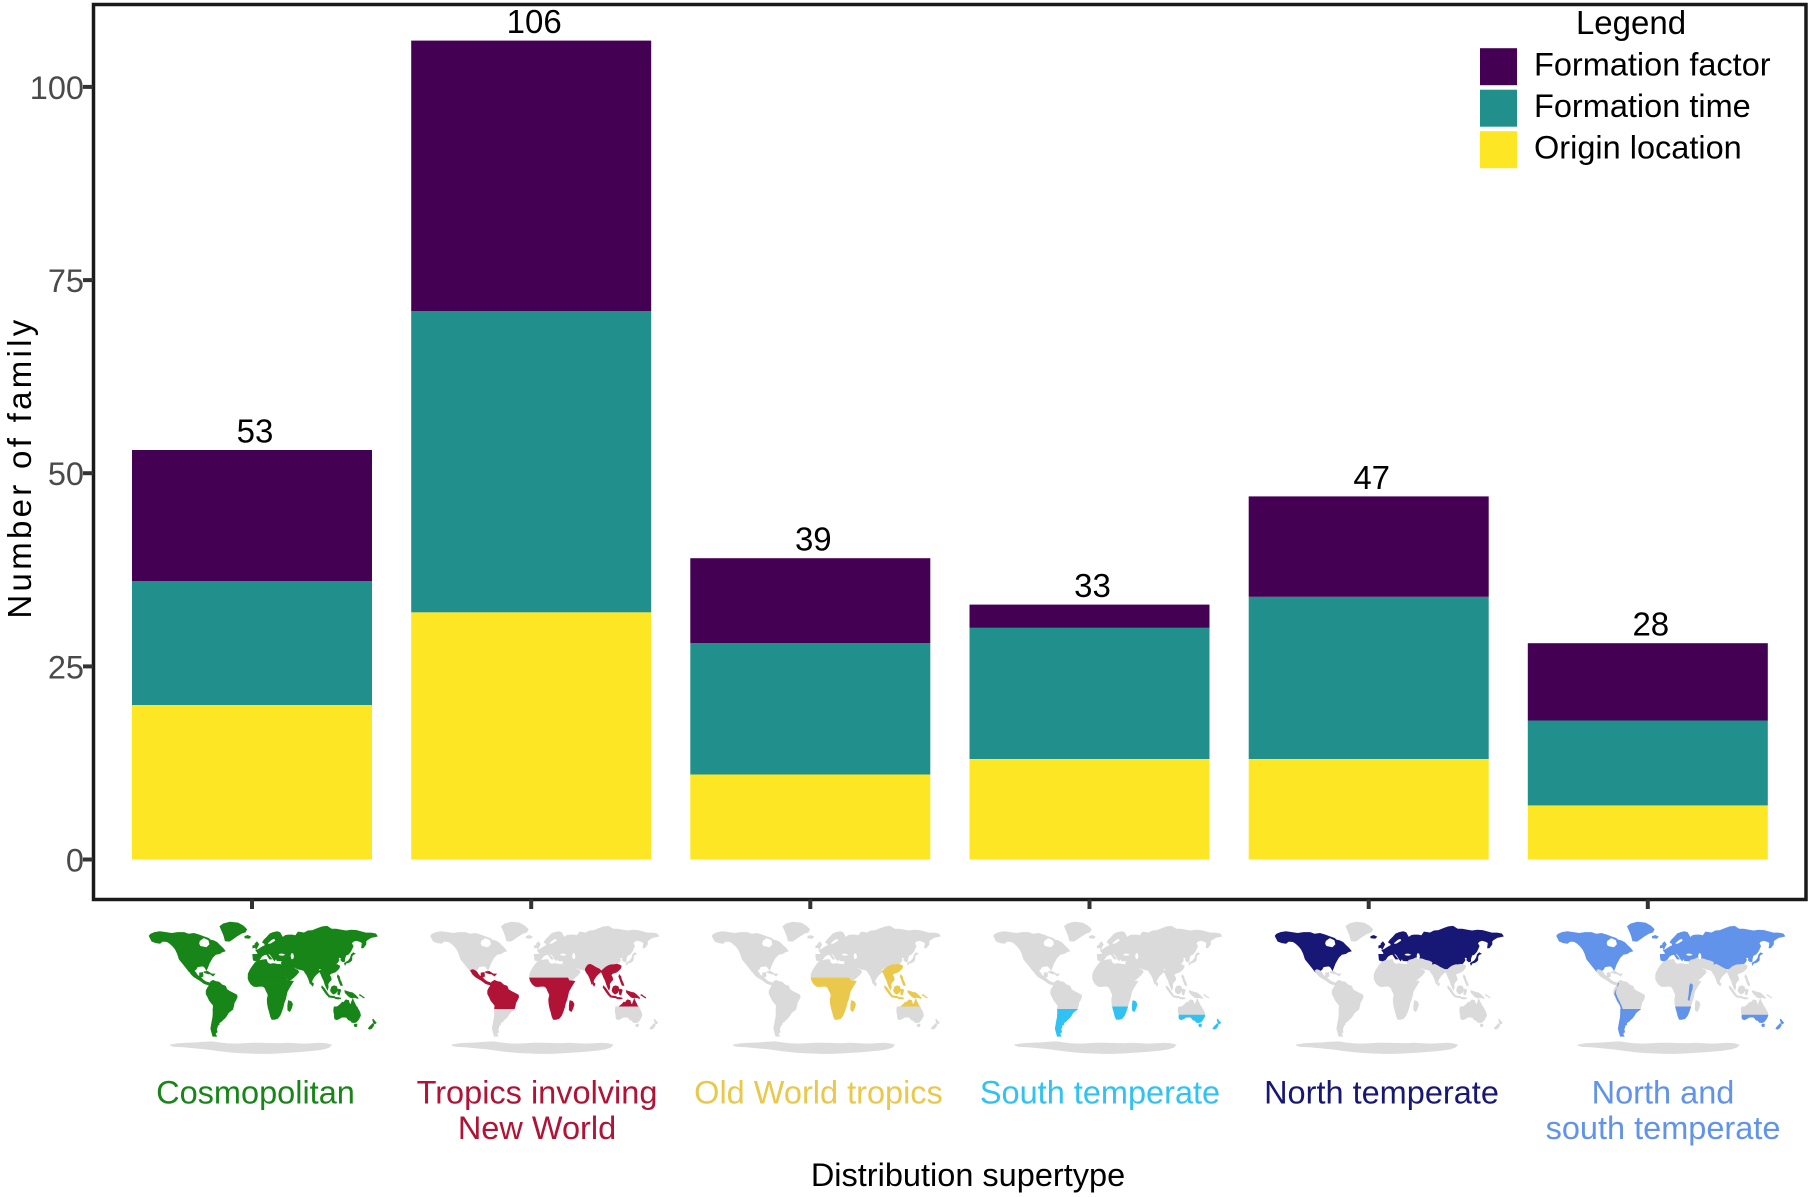  What do you see at coordinates (1642, 106) in the screenshot?
I see `svg-text: Formation time` at bounding box center [1642, 106].